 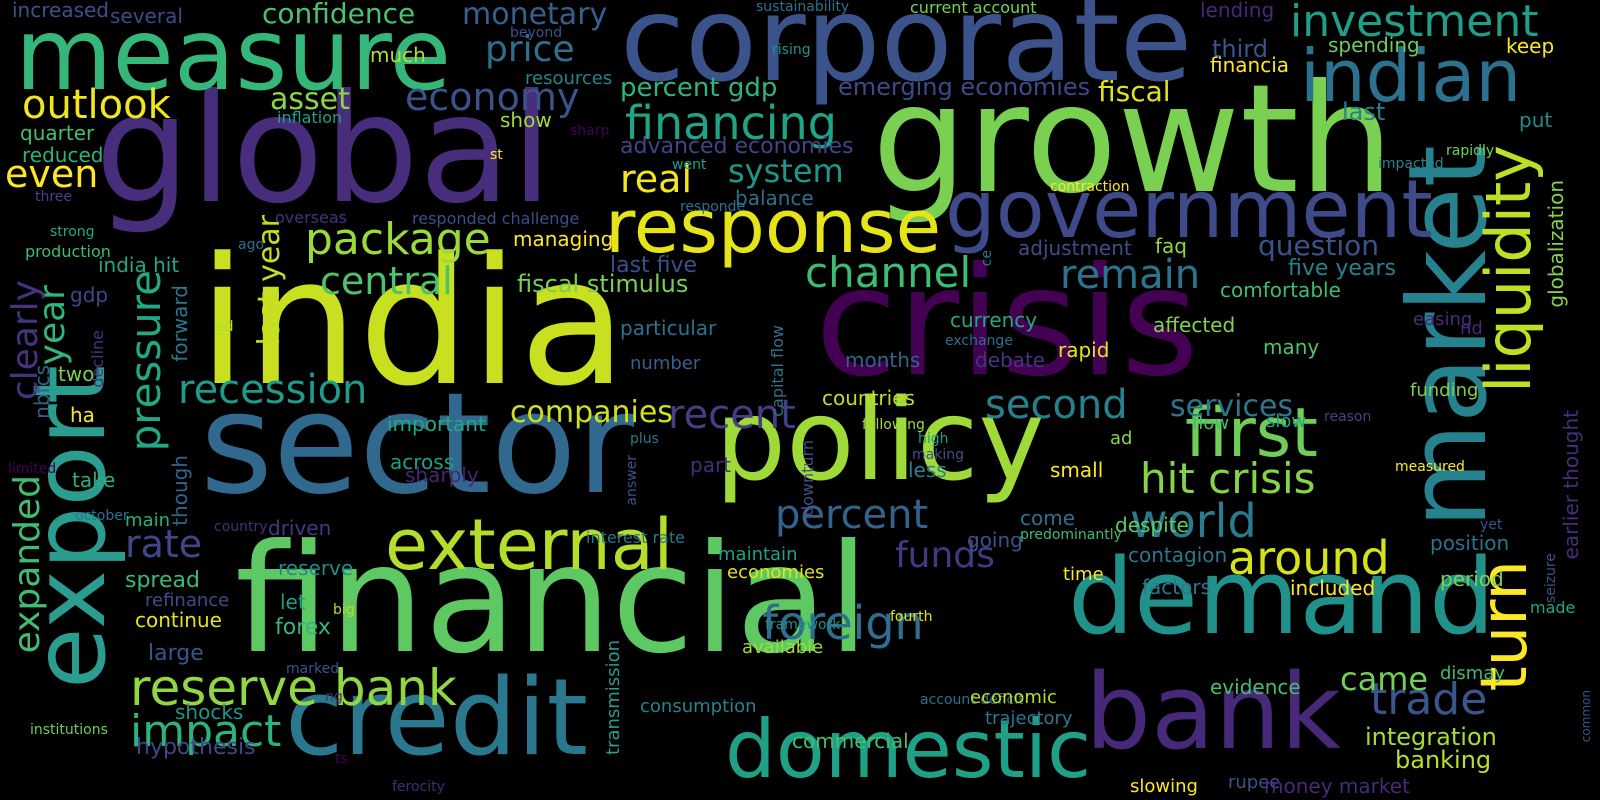 I want to click on word: outlook, so click(x=96, y=105).